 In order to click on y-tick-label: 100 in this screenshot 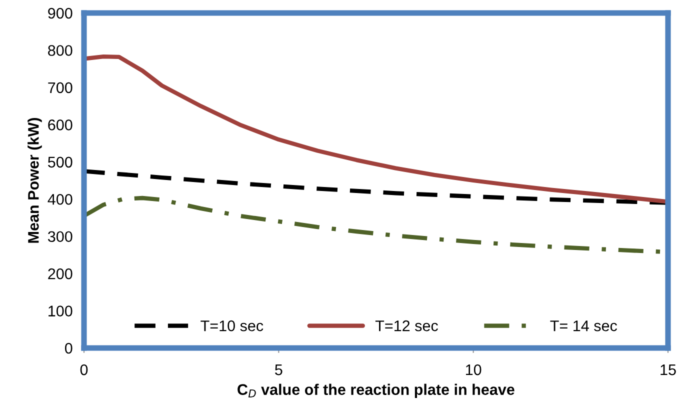, I will do `click(60, 311)`.